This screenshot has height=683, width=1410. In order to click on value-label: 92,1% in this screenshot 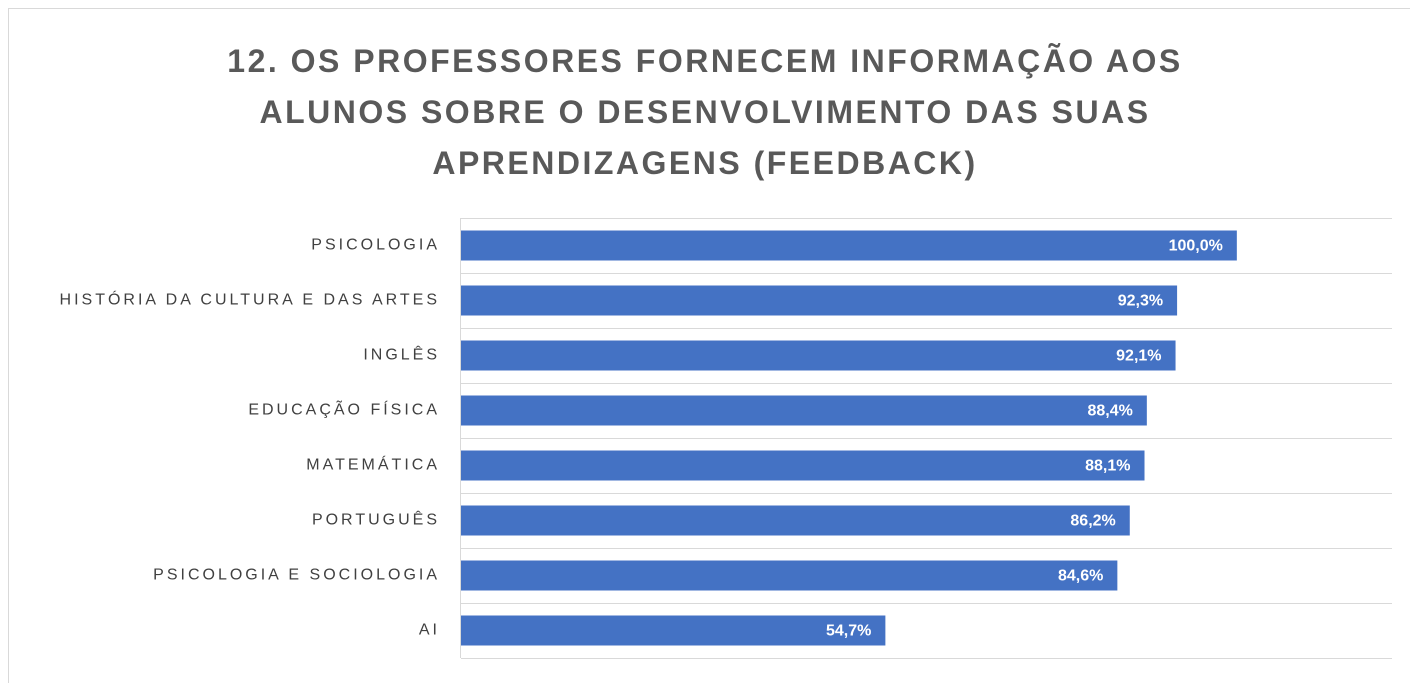, I will do `click(1138, 356)`.